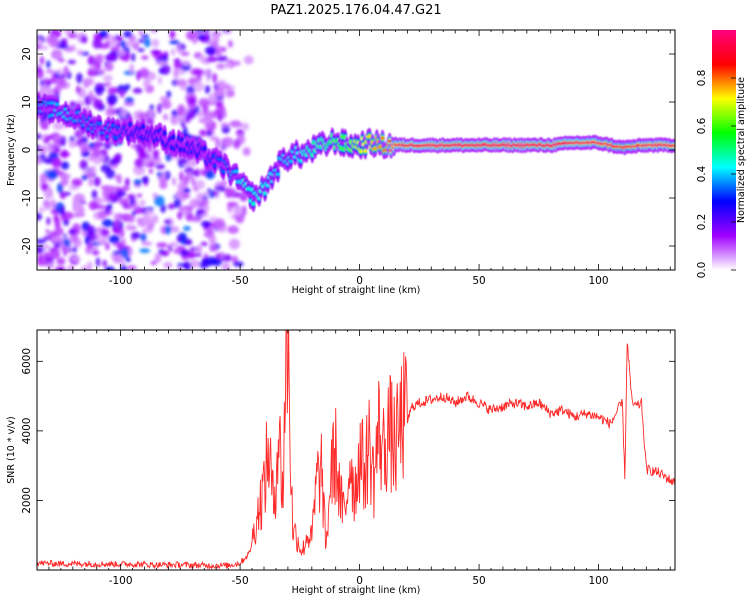 The width and height of the screenshot is (750, 600). Describe the element at coordinates (27, 150) in the screenshot. I see `spectrogram-ytick-label: 0` at that location.